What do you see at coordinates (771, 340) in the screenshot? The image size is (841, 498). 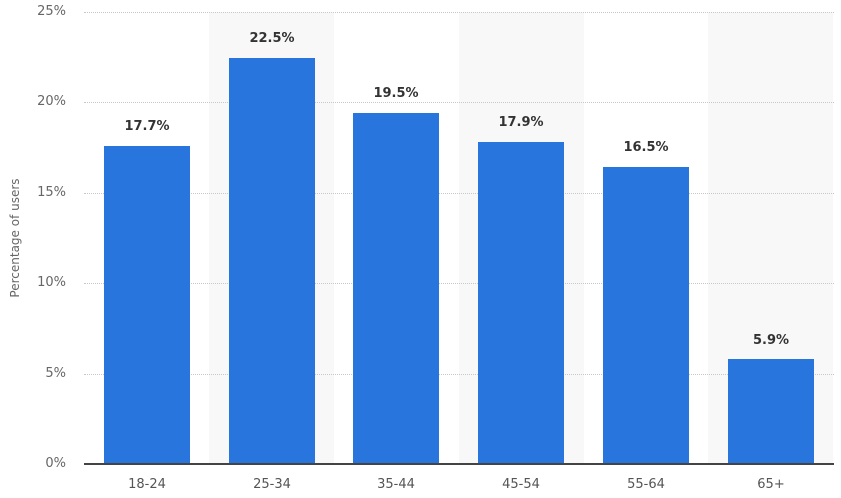 I see `bar-value-label: 5.9%` at bounding box center [771, 340].